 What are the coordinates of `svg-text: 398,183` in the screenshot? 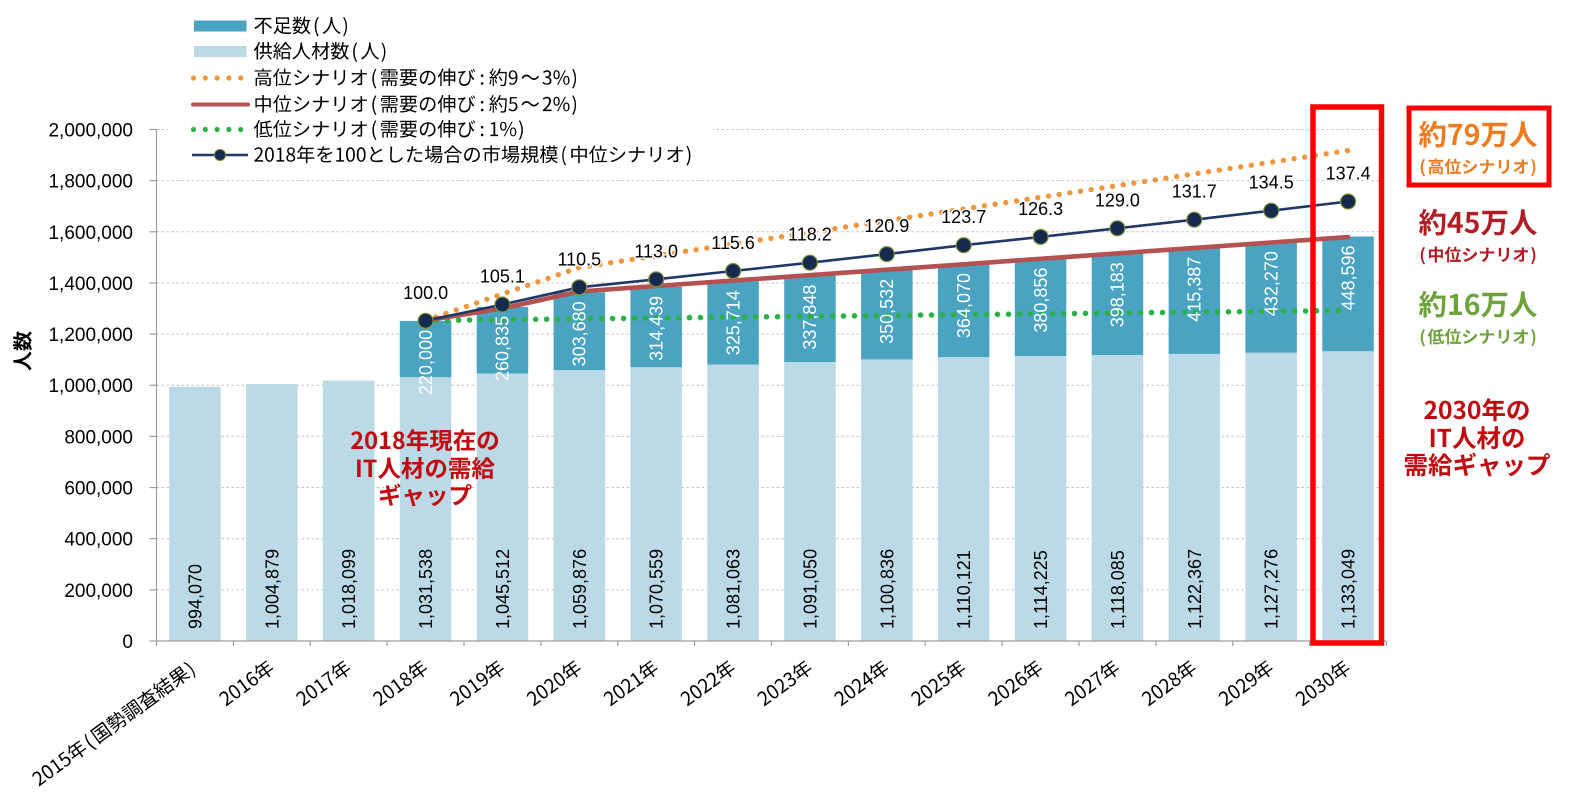 It's located at (1118, 294).